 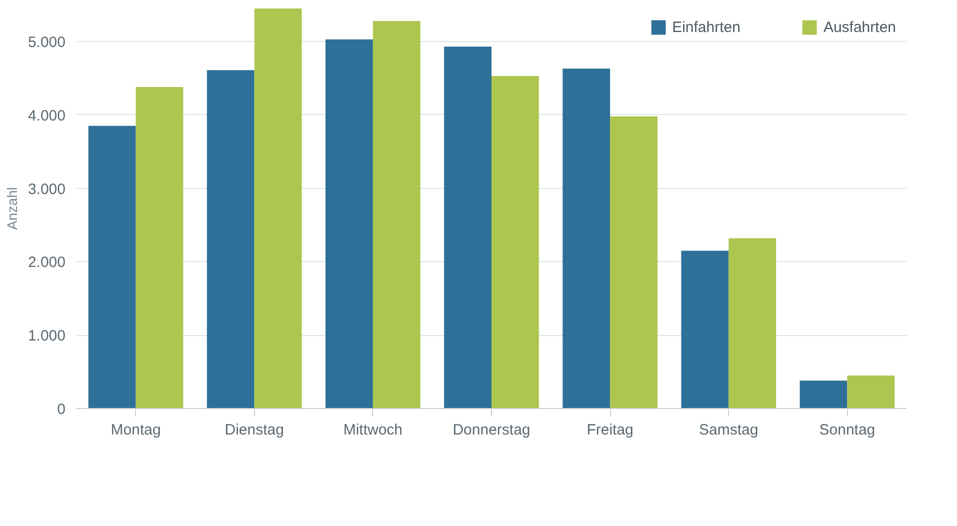 What do you see at coordinates (47, 115) in the screenshot?
I see `y-tick-label: 4.000` at bounding box center [47, 115].